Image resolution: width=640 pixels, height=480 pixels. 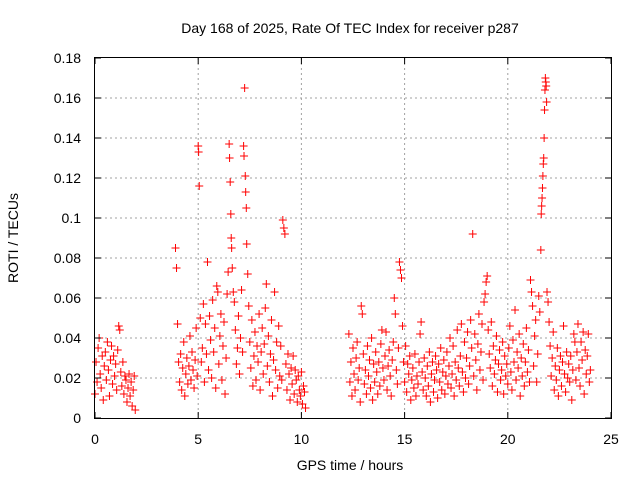 I want to click on x-tick-label: 20, so click(x=508, y=439).